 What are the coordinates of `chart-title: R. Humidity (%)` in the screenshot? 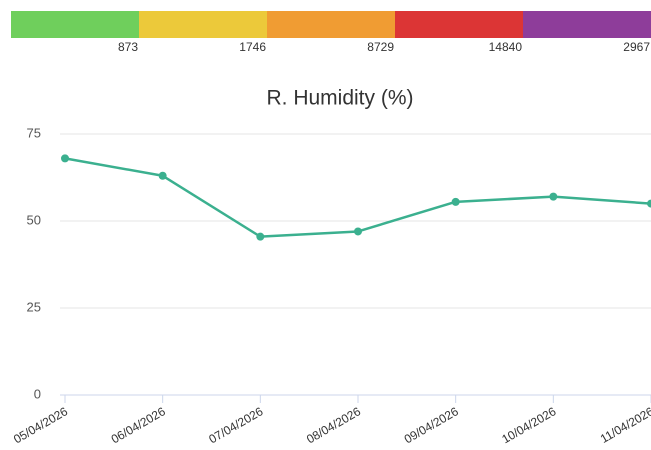 It's located at (339, 98).